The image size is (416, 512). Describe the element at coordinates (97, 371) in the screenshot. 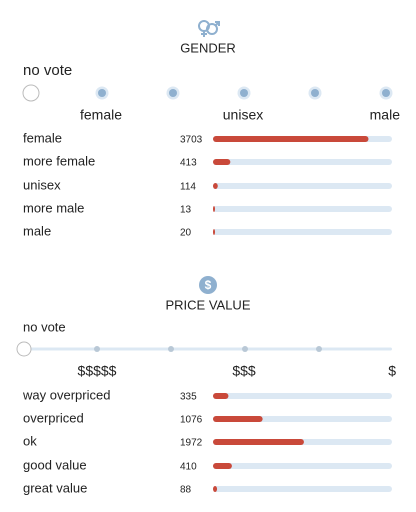

I see `scale-label: $$$$$` at that location.